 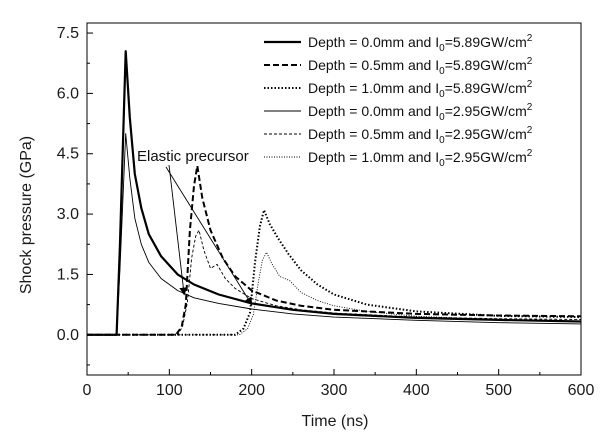 I want to click on legend-label-2: Depth = 0.5mm and I0=5.89GW/cm2, so click(x=420, y=66).